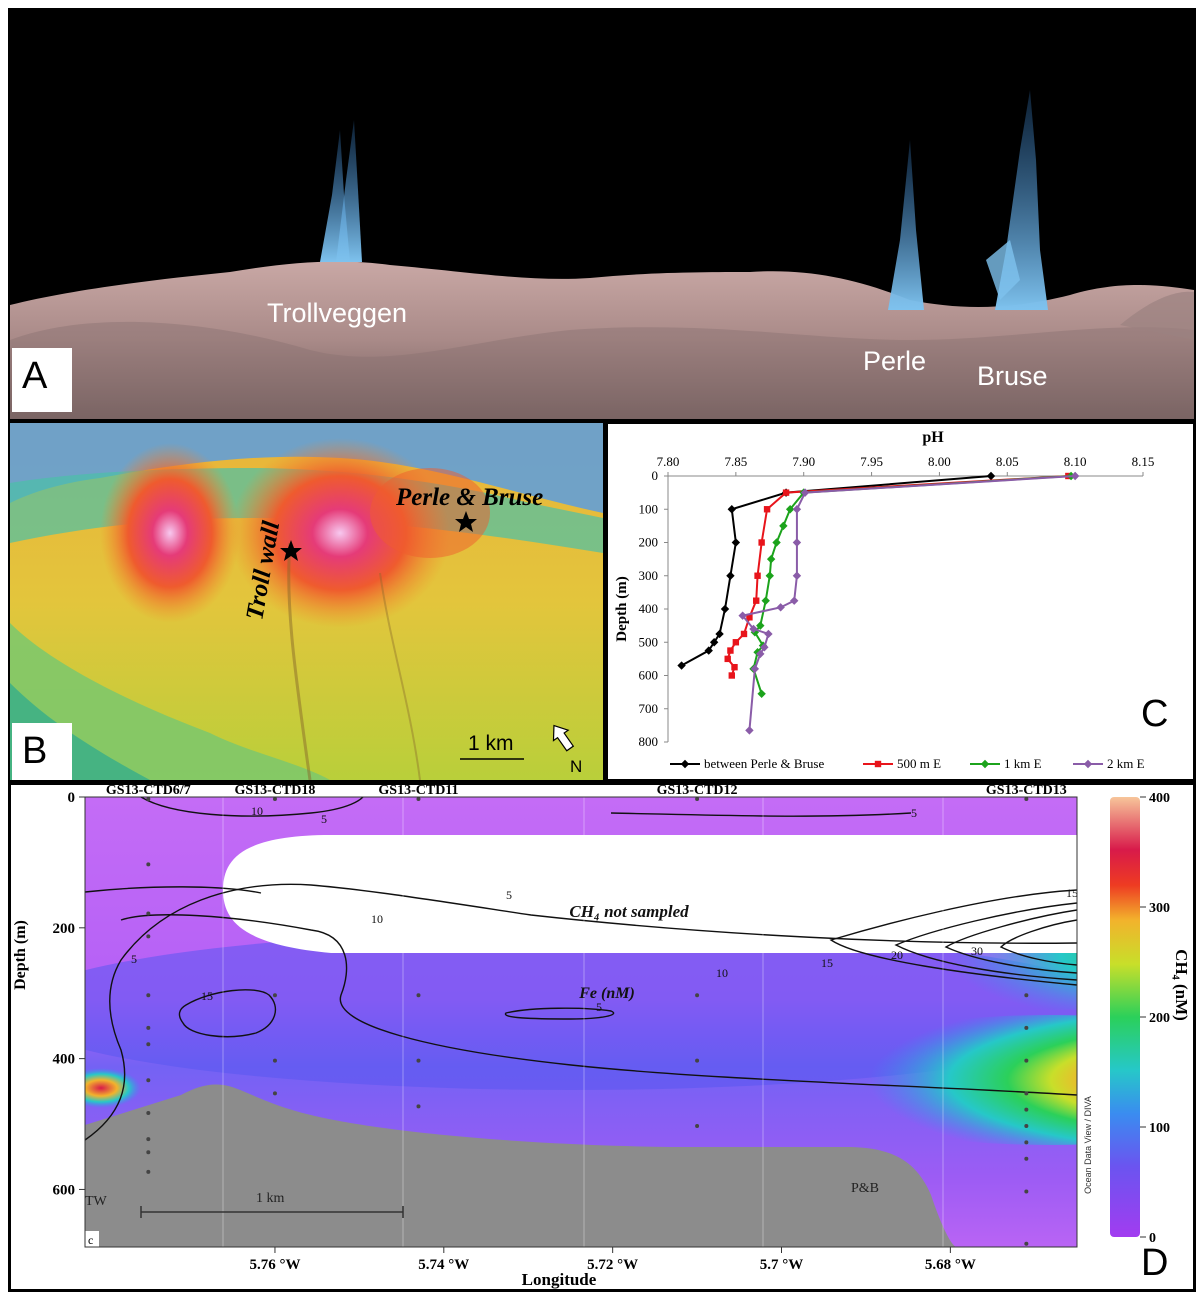  I want to click on legend-label: 1 km E, so click(1023, 763).